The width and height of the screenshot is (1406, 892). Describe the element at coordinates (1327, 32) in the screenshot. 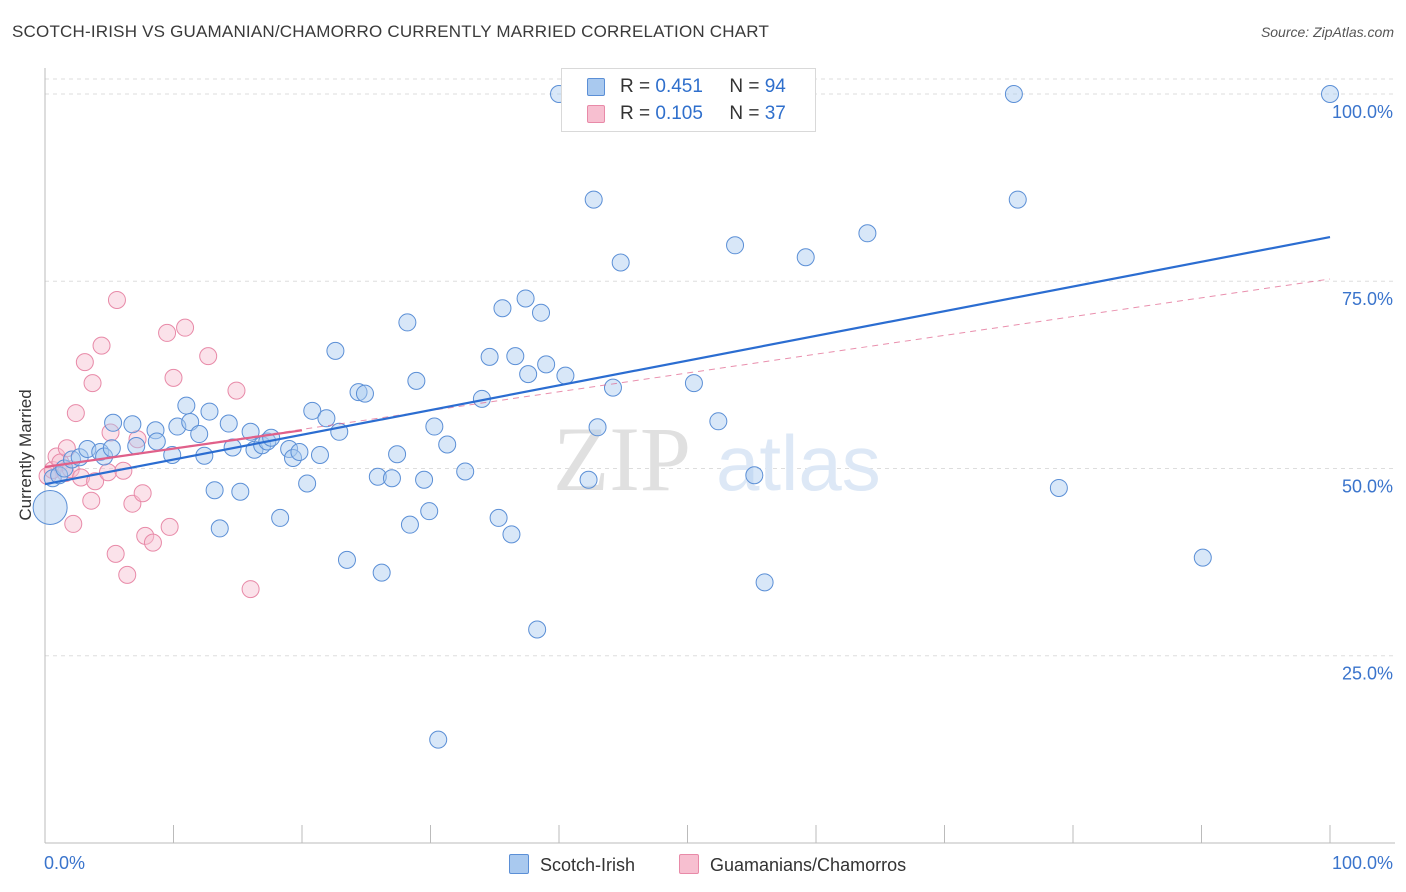

I see `source-label: Source: ZipAtlas.com` at that location.